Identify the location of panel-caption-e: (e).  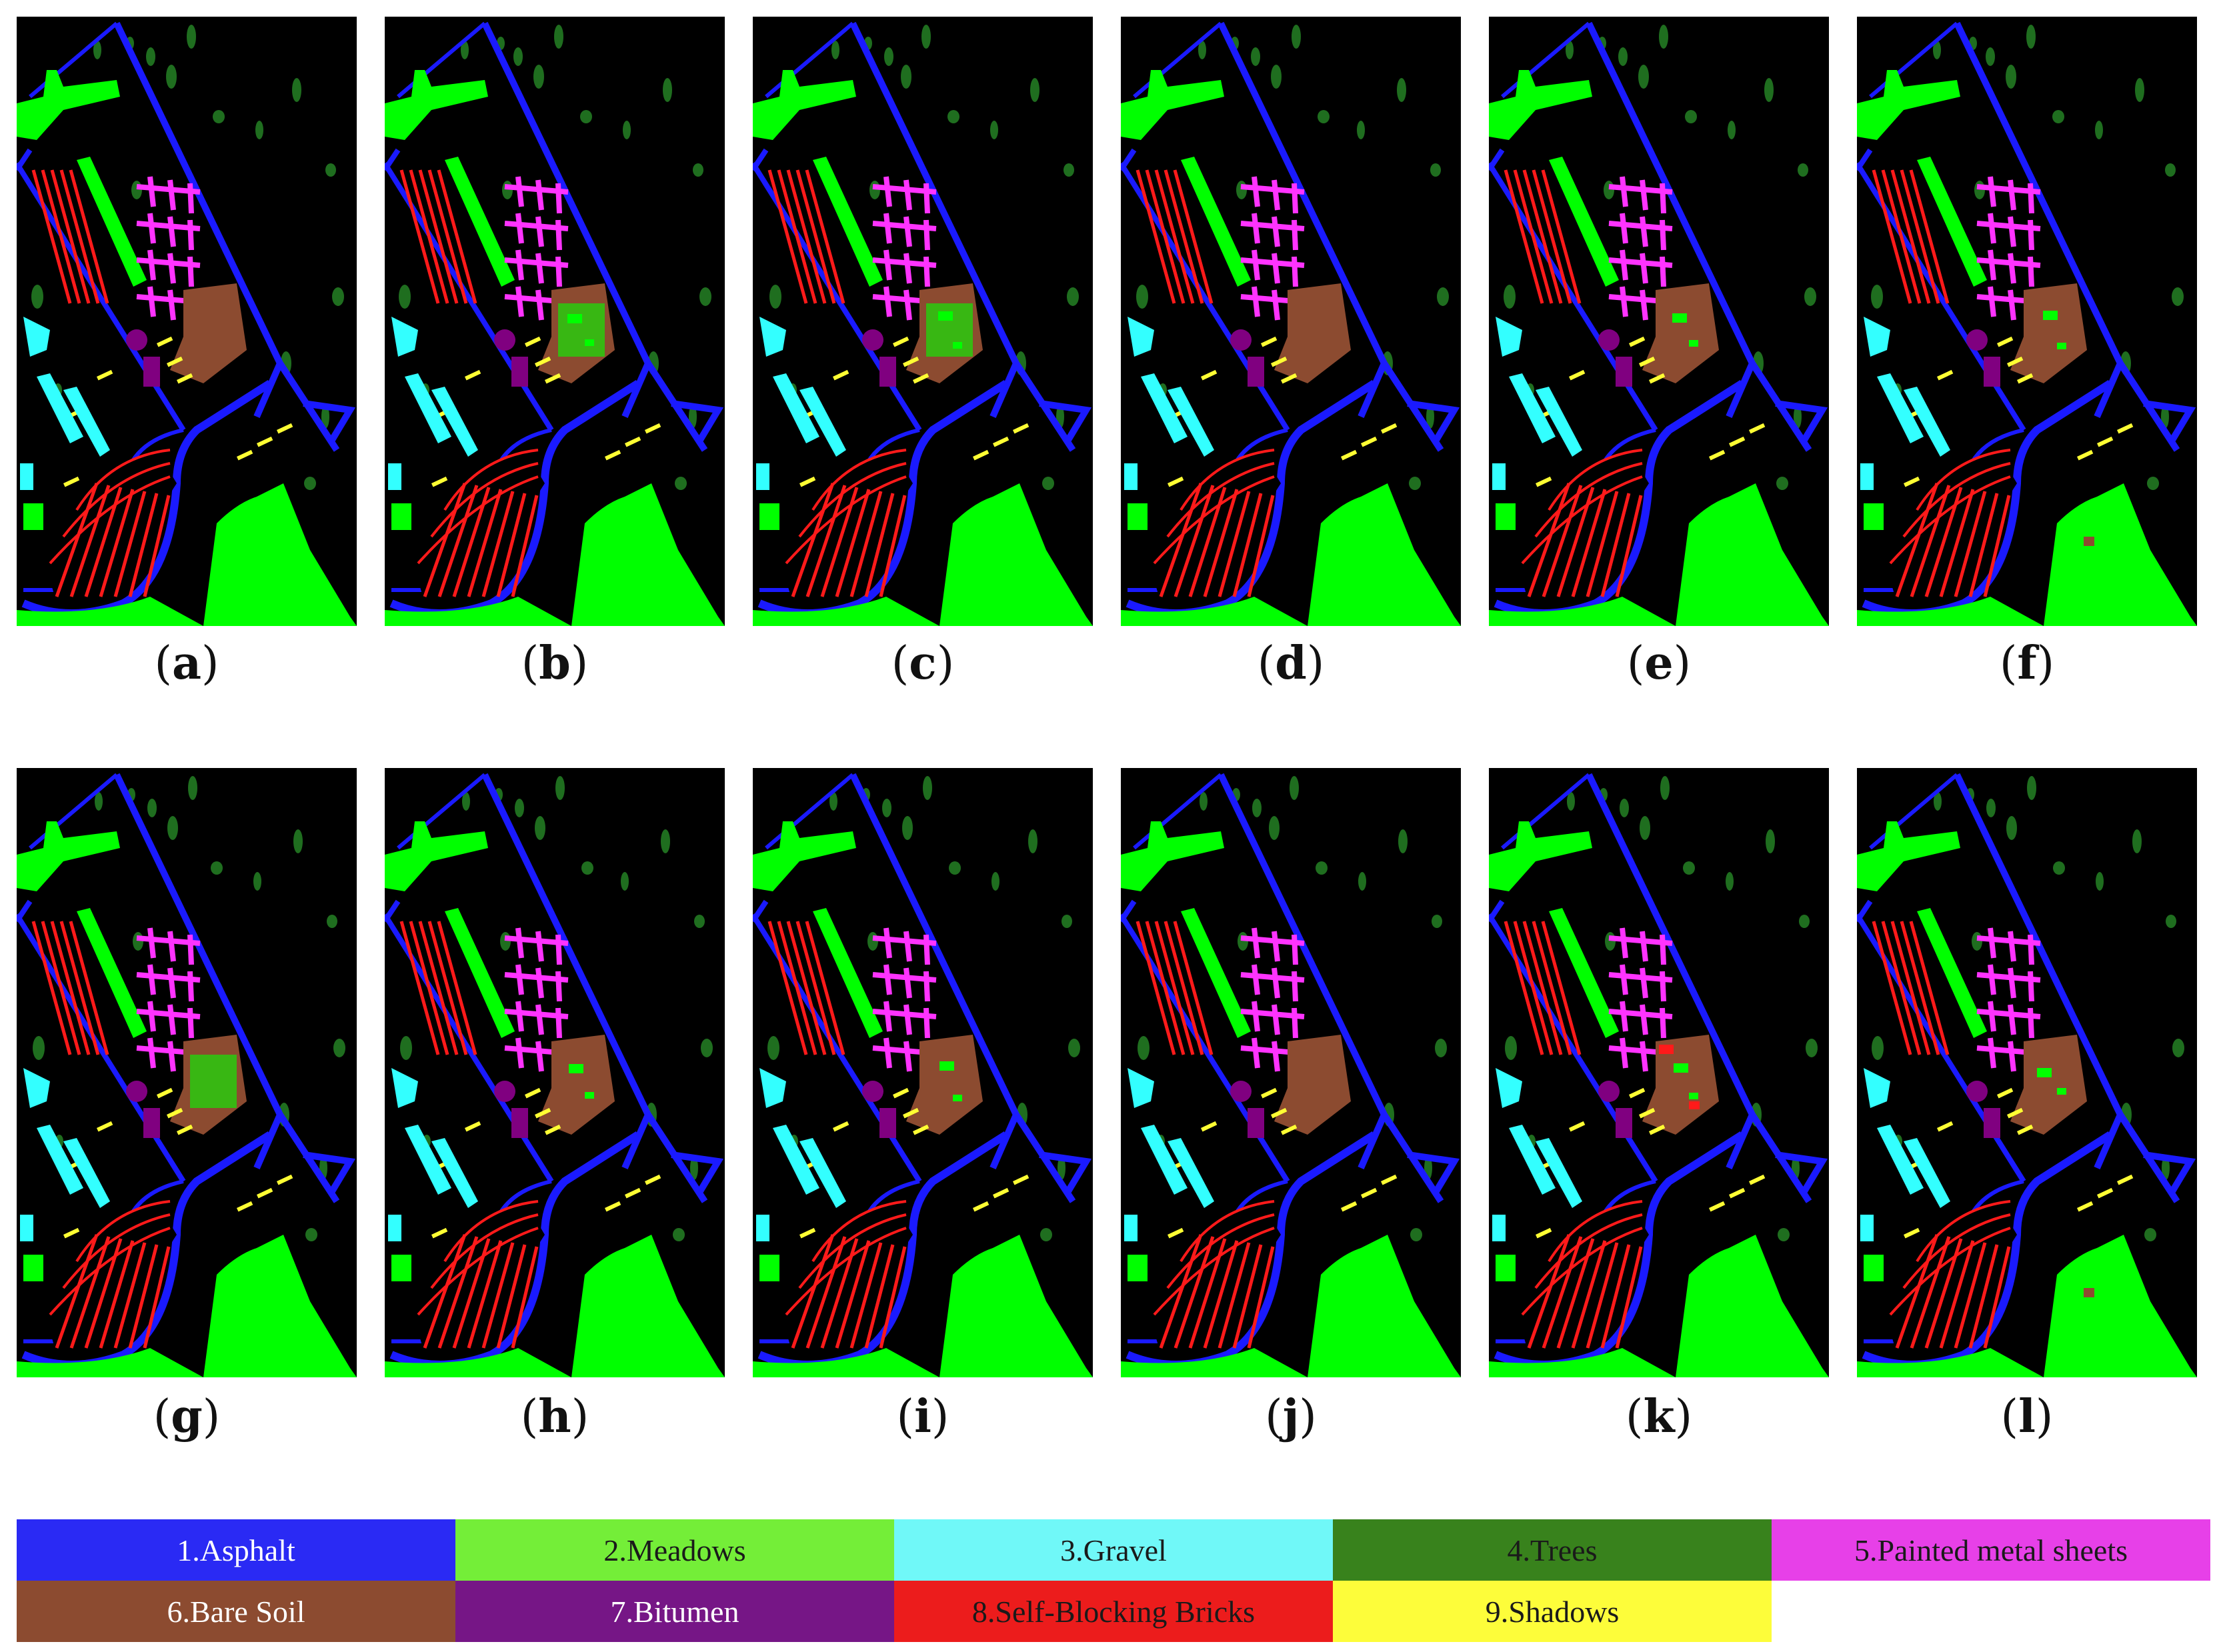
(1659, 663).